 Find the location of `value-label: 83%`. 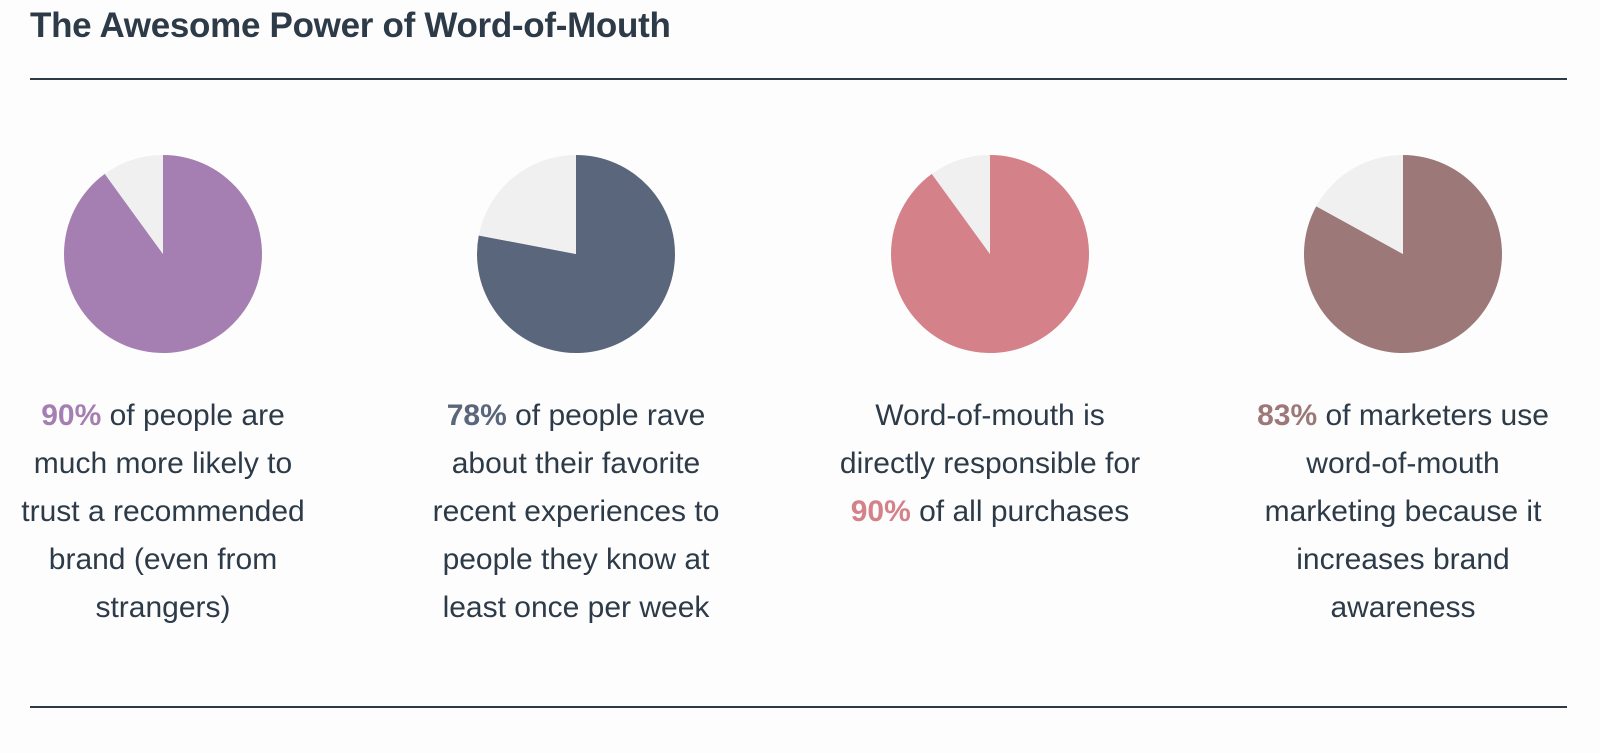

value-label: 83% is located at coordinates (1287, 415).